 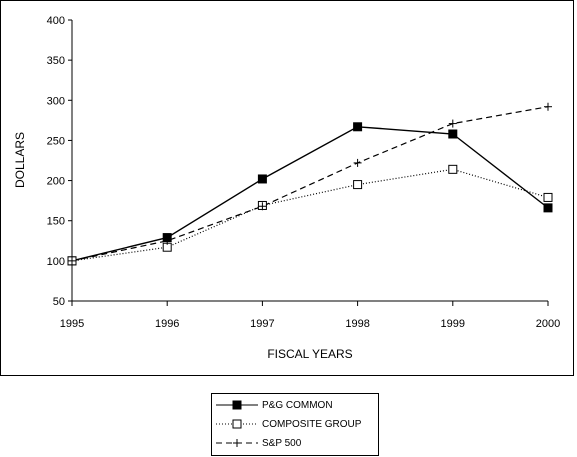 What do you see at coordinates (262, 324) in the screenshot?
I see `x-tick-label: 1997` at bounding box center [262, 324].